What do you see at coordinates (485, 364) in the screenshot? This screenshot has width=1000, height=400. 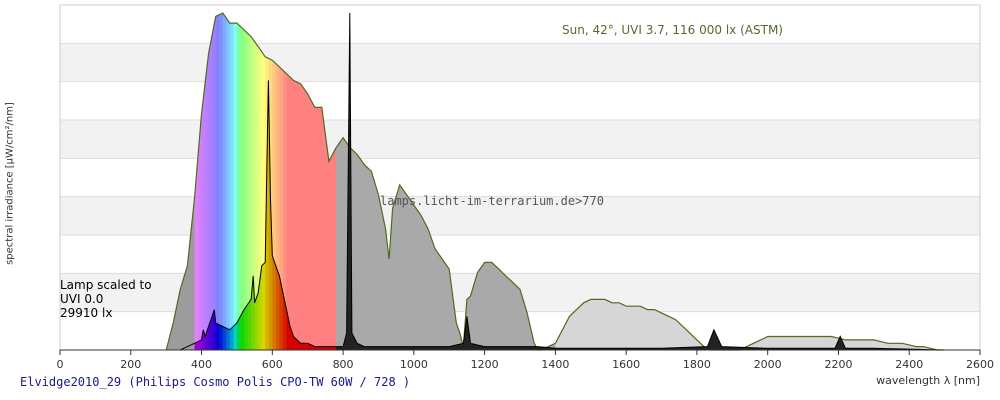 I see `x-tick-label: 1200` at bounding box center [485, 364].